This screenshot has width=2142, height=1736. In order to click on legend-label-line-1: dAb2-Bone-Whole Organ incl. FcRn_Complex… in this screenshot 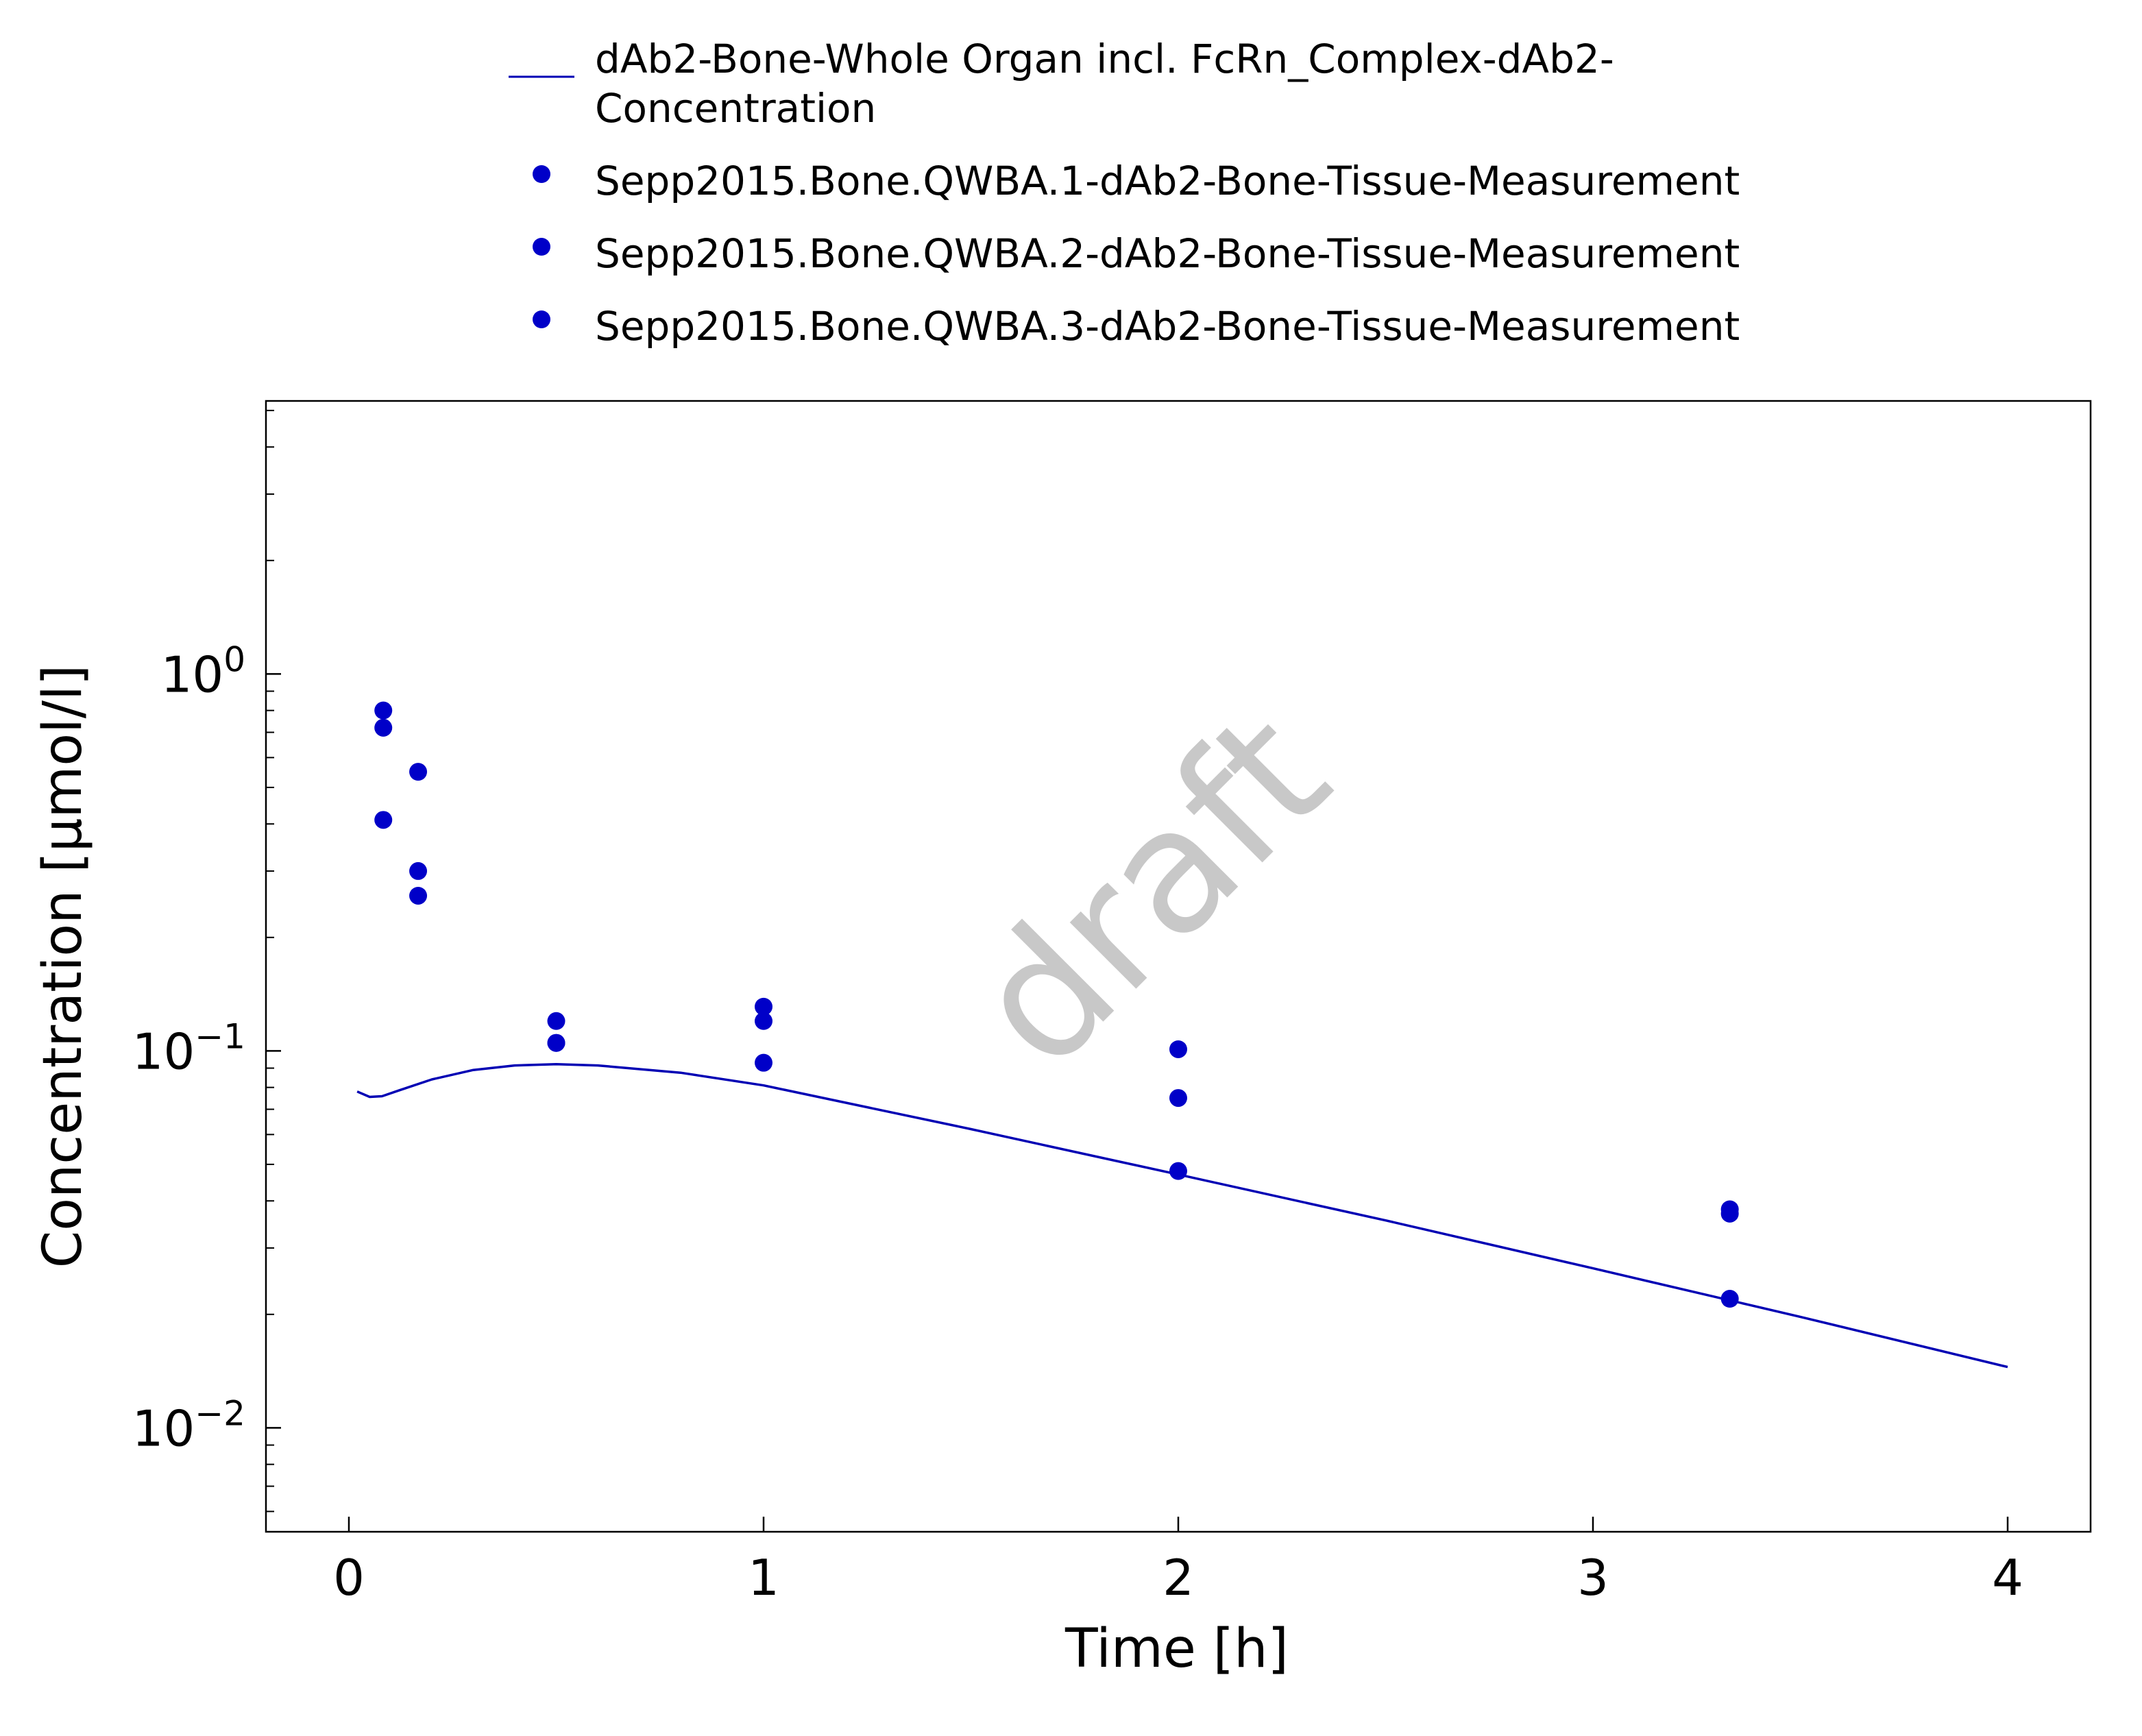, I will do `click(1104, 59)`.